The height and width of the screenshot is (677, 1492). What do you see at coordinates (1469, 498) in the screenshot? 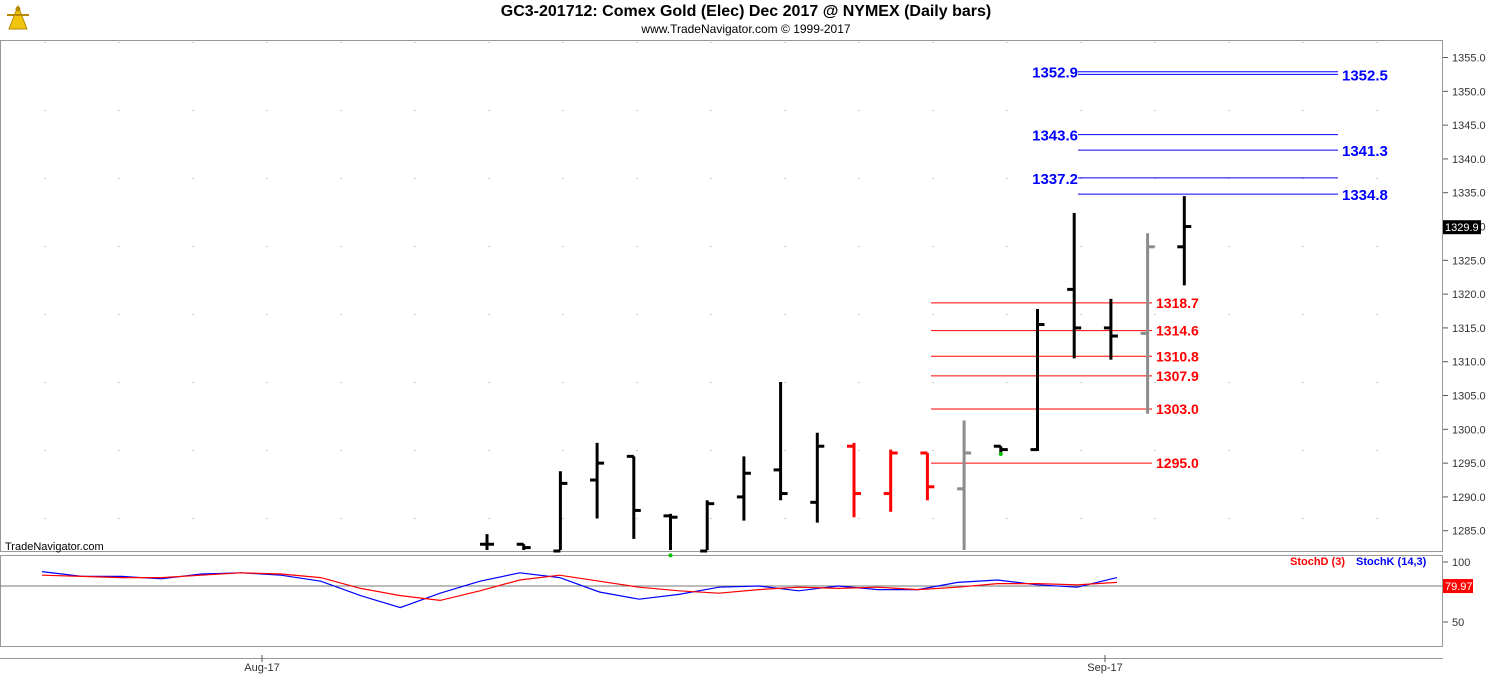
I see `price-tick-label: 1290.0` at bounding box center [1469, 498].